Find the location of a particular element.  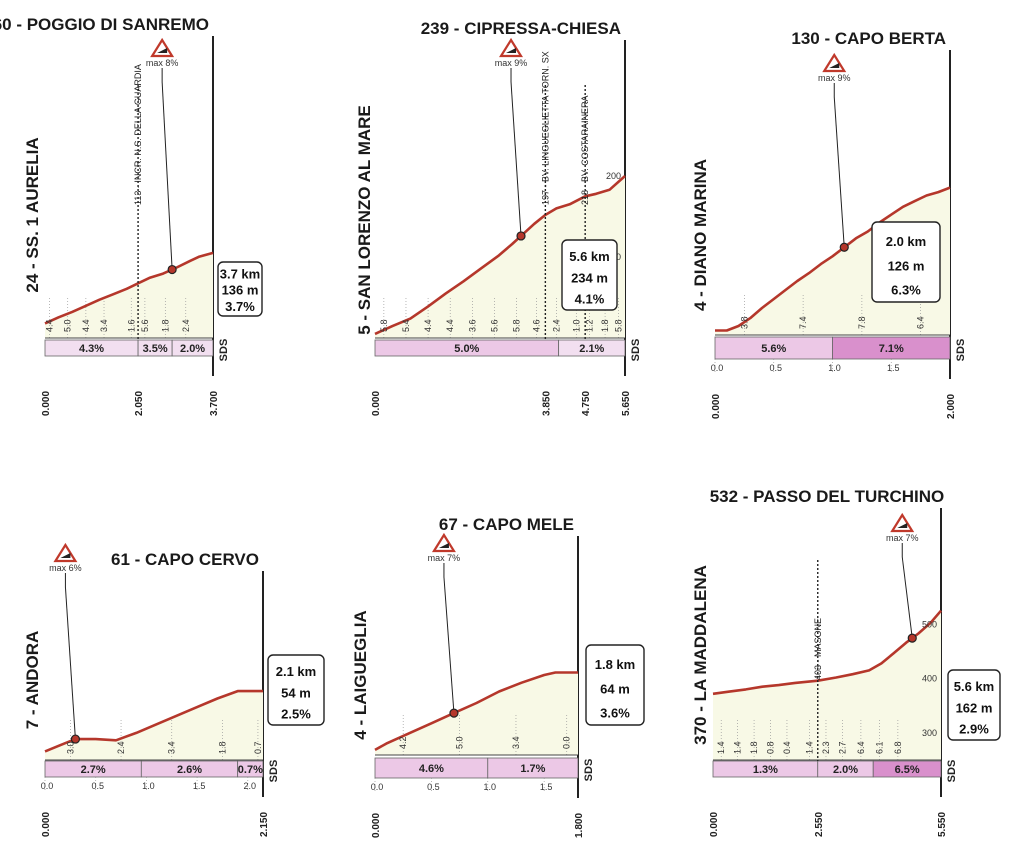

info-length: 2.1 km is located at coordinates (296, 671).